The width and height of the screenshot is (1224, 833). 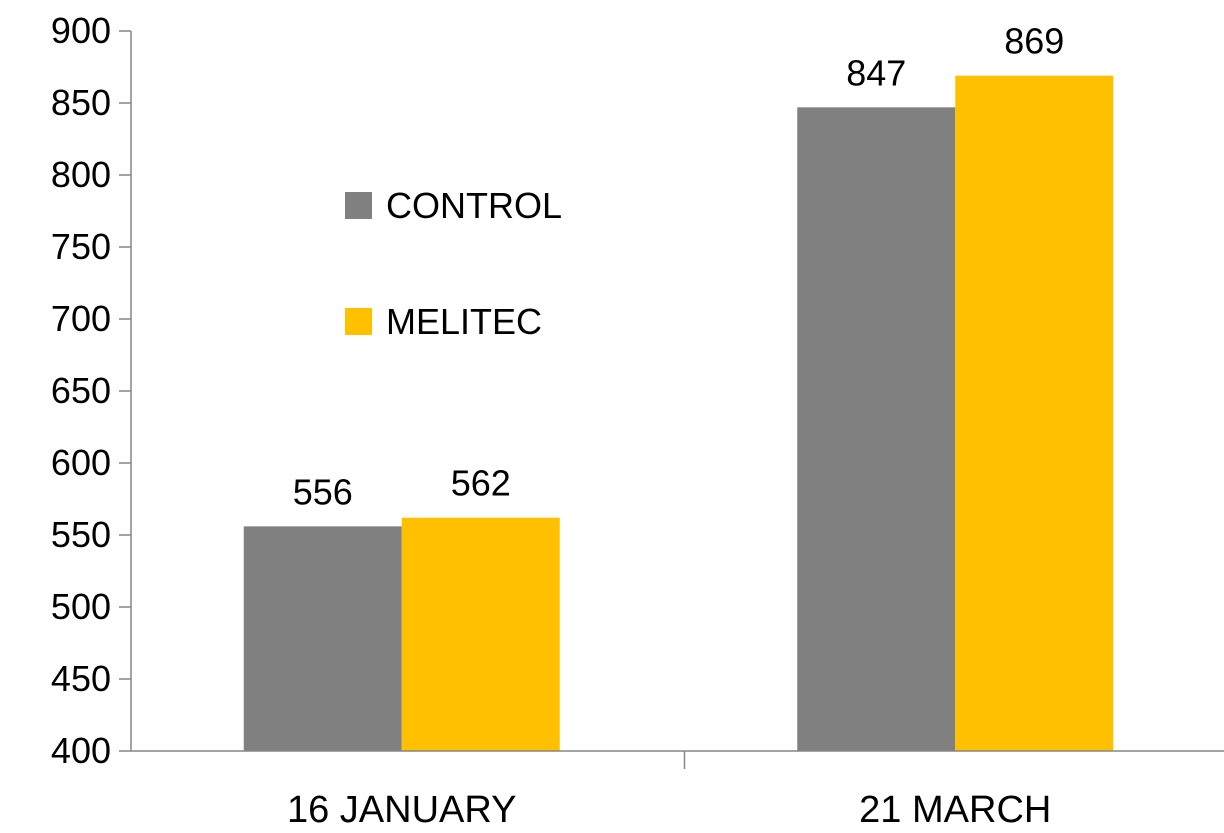 I want to click on y-tick-label: 500, so click(x=81, y=606).